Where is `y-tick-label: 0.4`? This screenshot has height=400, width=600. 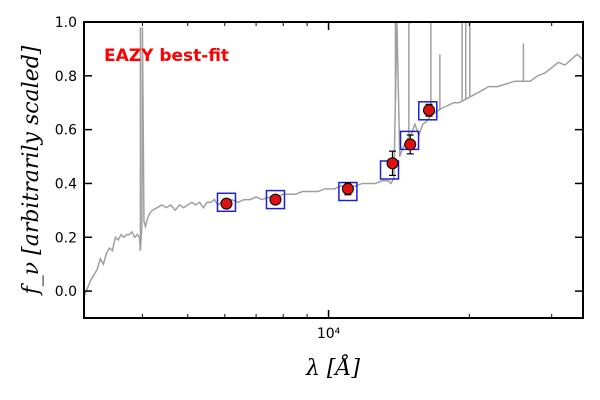 y-tick-label: 0.4 is located at coordinates (66, 184).